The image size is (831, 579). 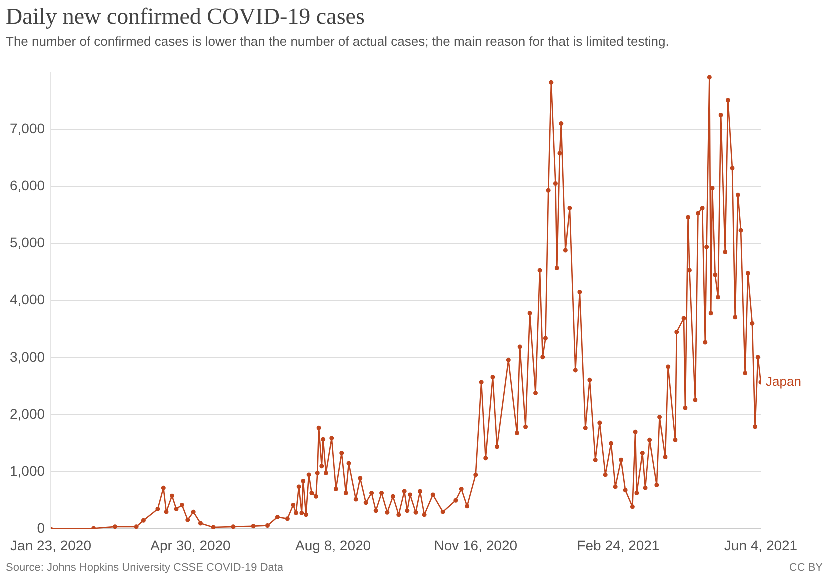 I want to click on x-tick-label: Aug 8, 2020, so click(x=334, y=545).